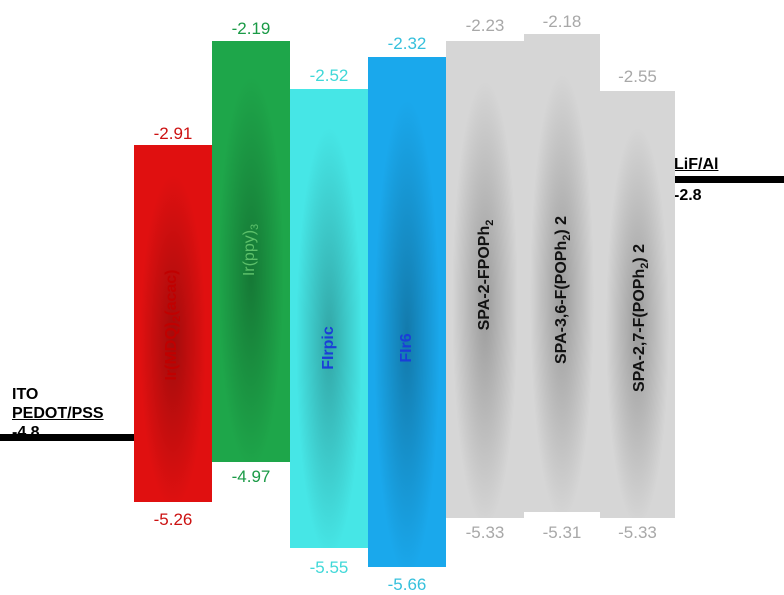 The image size is (784, 595). I want to click on lumo-value-fir6: -2.32, so click(407, 43).